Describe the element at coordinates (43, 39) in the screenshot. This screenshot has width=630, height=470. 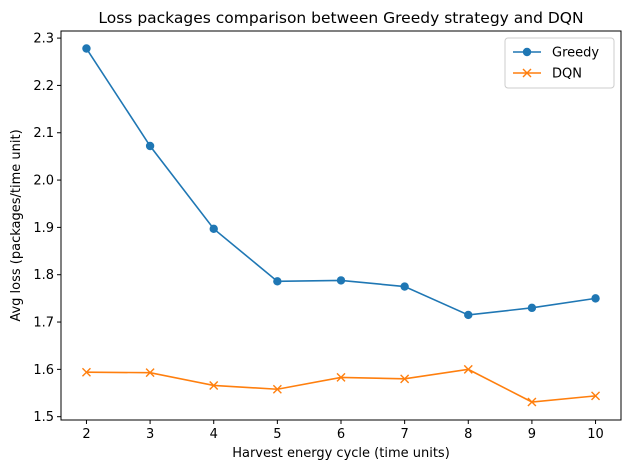
I see `y-tick-label: 2.3` at that location.